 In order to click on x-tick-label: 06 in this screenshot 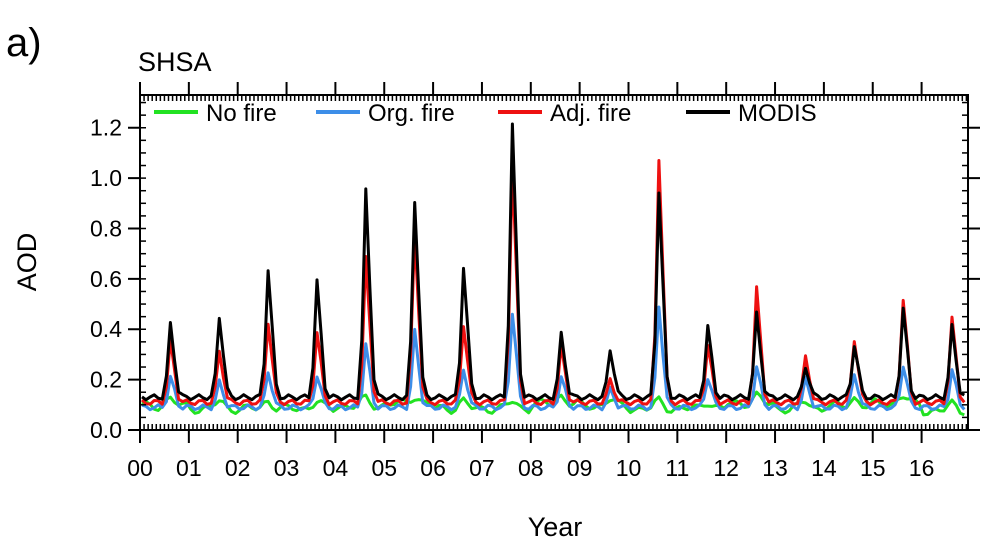, I will do `click(433, 468)`.